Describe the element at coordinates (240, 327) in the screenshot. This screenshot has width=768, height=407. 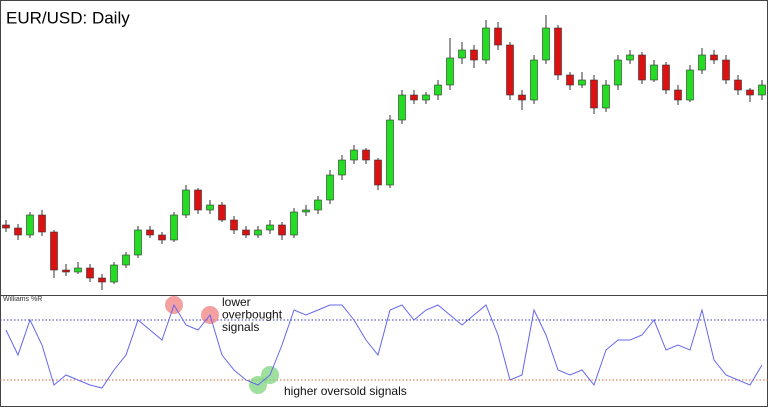
I see `annotation: signals` at that location.